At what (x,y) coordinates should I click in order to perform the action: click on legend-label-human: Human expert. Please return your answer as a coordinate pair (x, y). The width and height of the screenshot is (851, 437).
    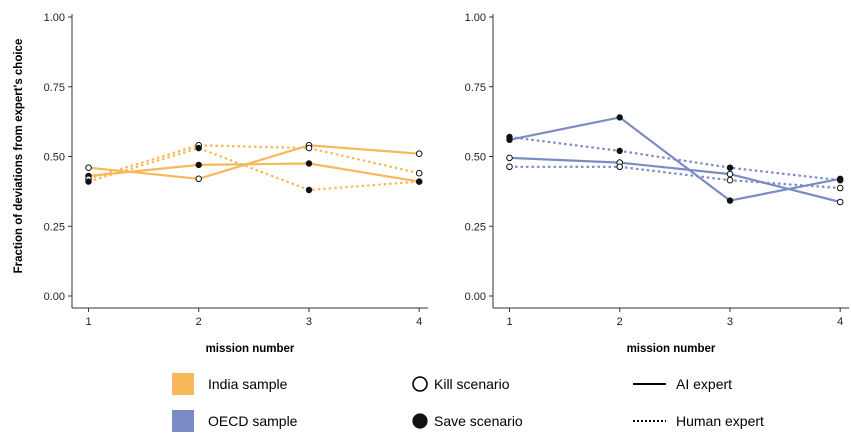
    Looking at the image, I should click on (720, 421).